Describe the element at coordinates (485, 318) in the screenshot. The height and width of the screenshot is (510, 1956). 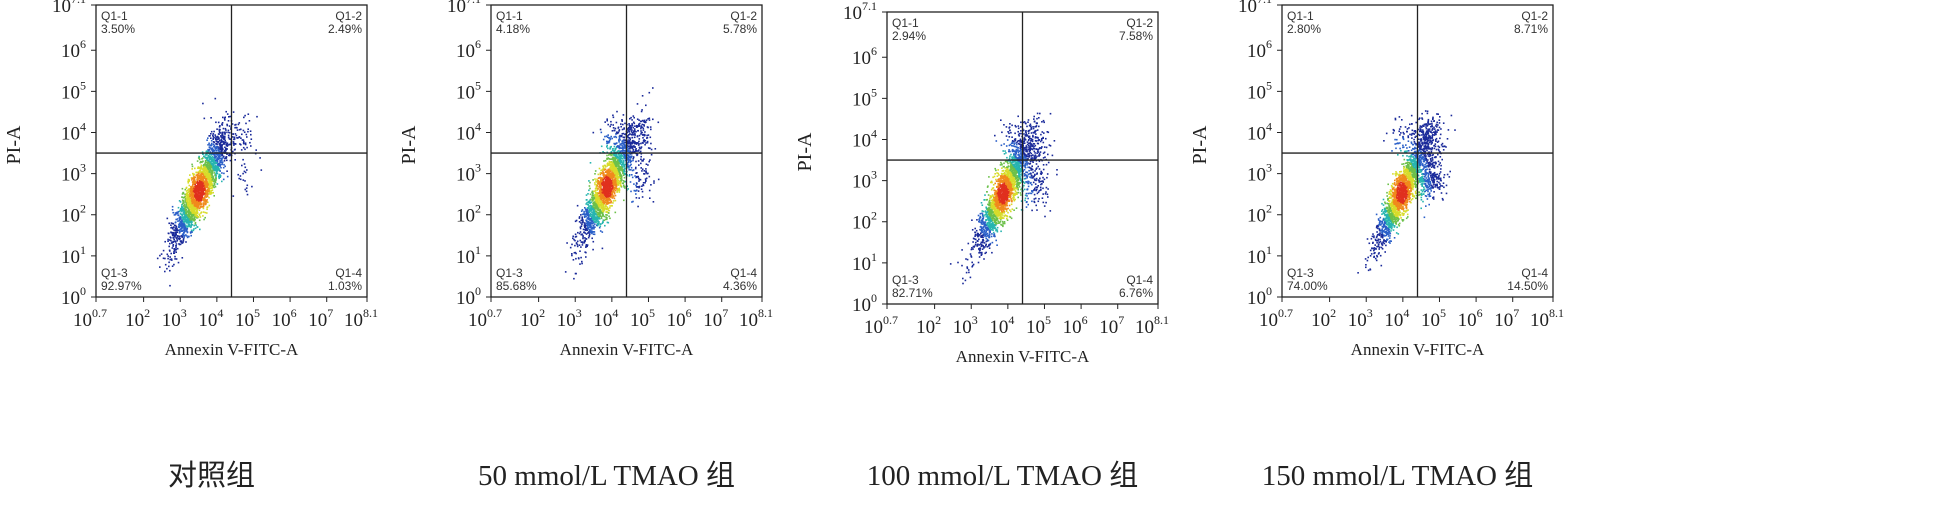
I see `x-tick-label: 100.7` at that location.